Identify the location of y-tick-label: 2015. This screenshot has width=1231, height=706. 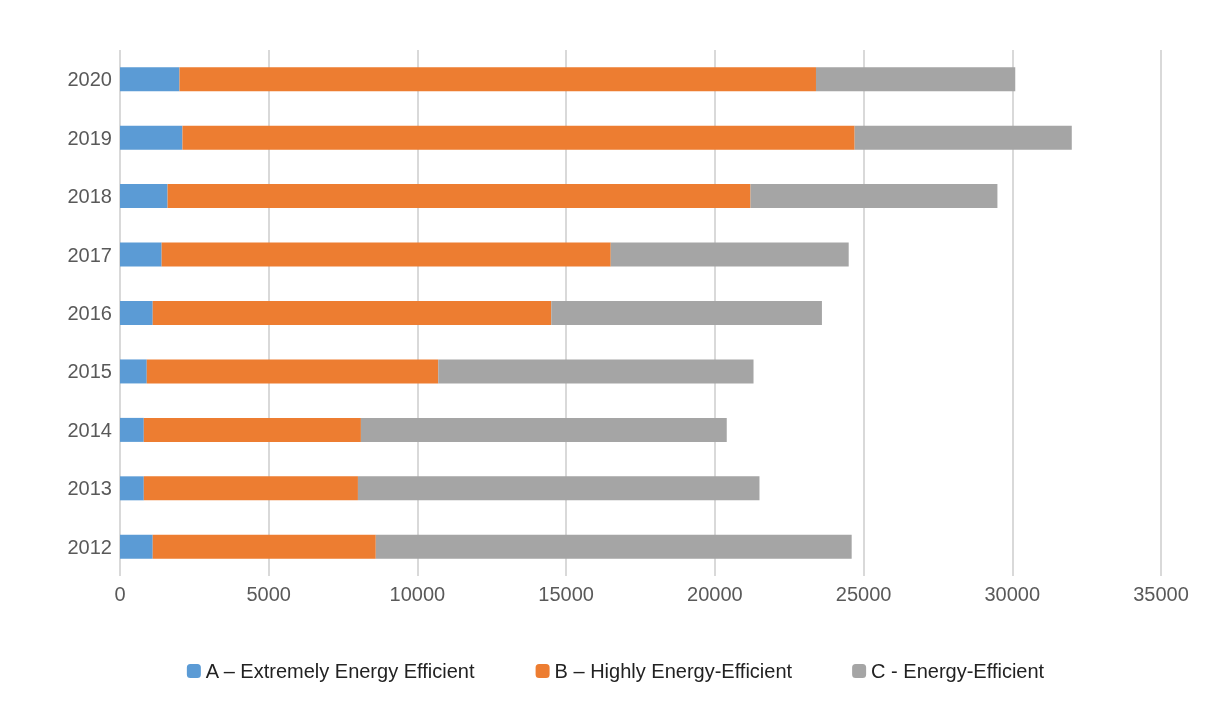
(89, 371).